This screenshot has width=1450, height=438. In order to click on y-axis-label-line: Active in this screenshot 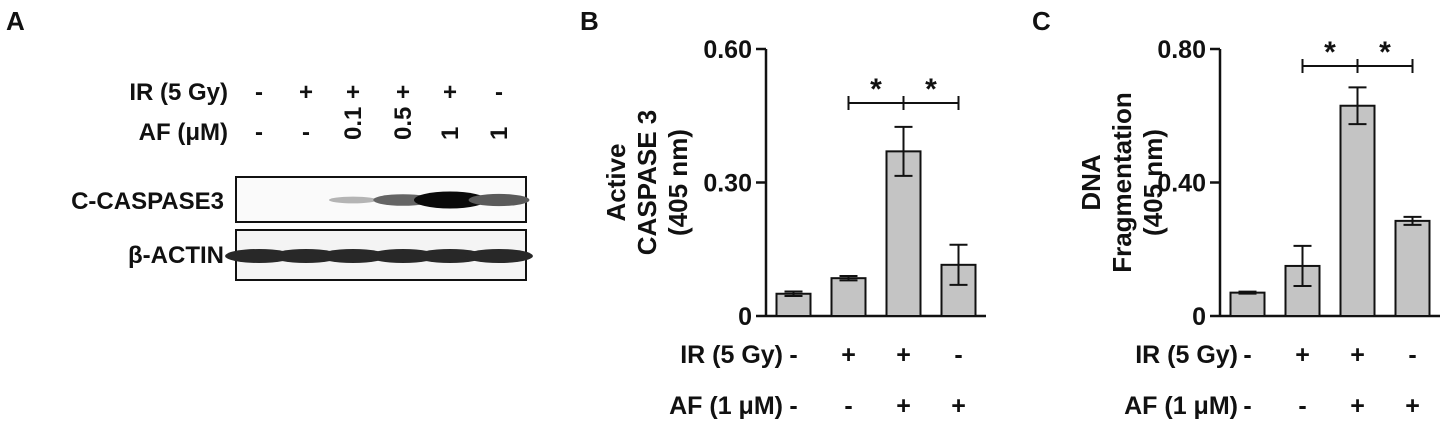, I will do `click(616, 182)`.